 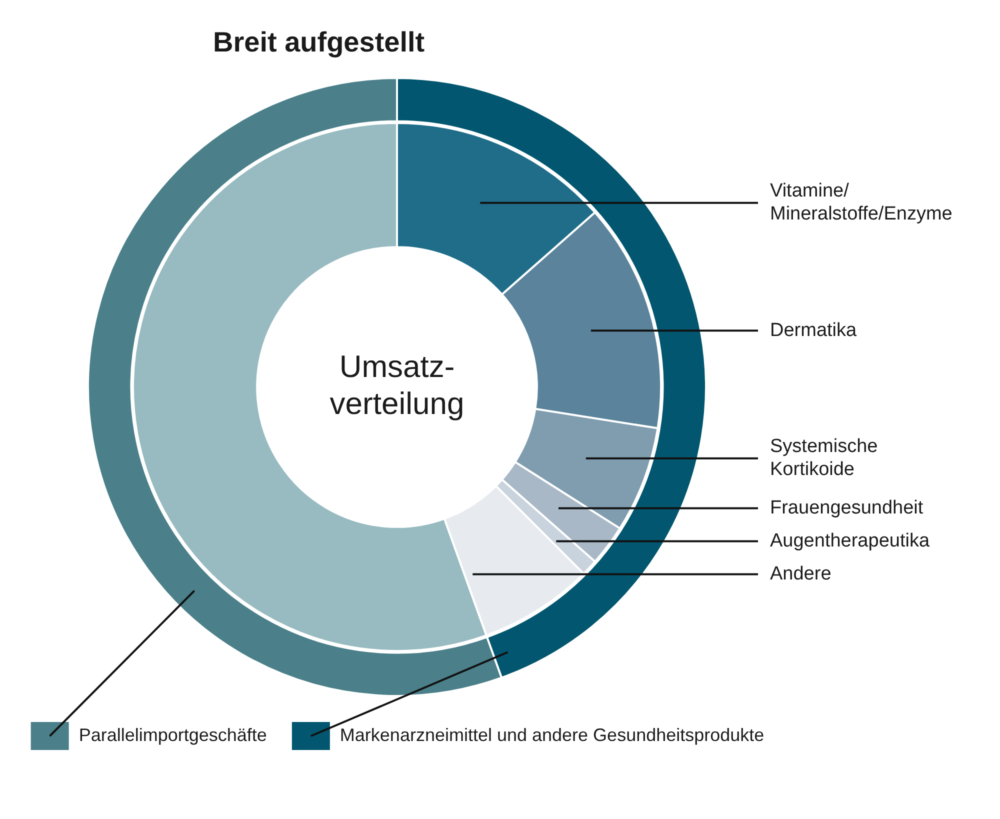 What do you see at coordinates (552, 734) in the screenshot?
I see `legend-label: Markenarzneimittel und andere Gesundheitsprodukte` at bounding box center [552, 734].